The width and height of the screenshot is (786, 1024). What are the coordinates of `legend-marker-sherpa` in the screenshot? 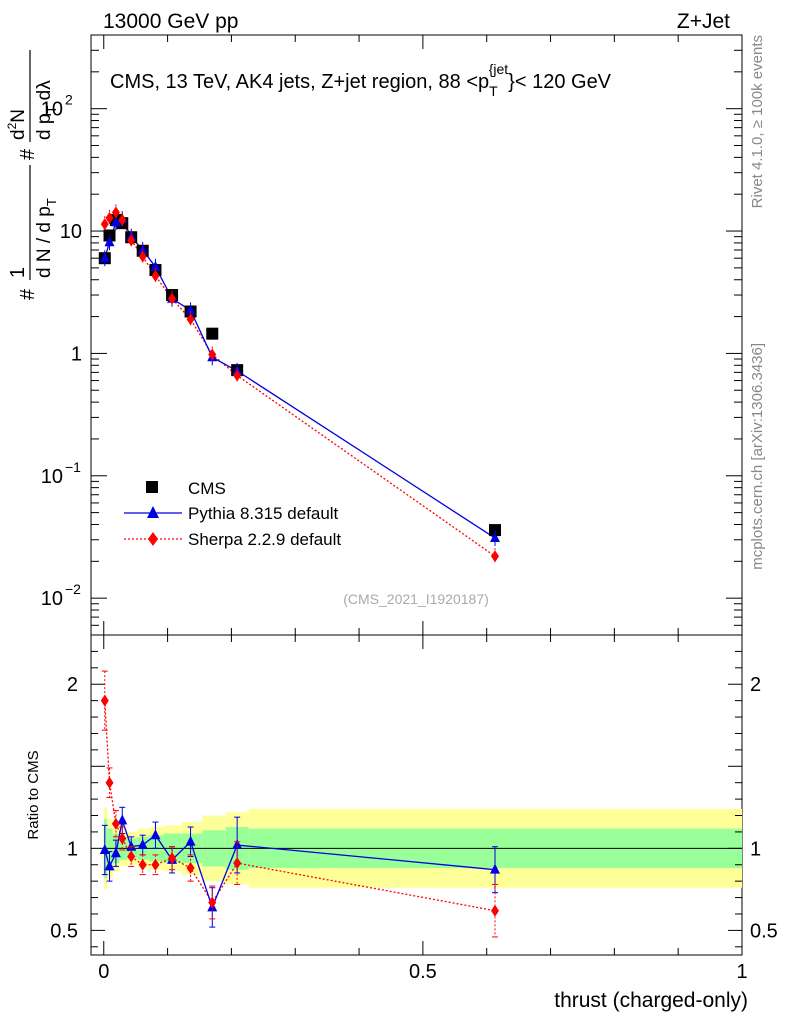 It's located at (153, 539).